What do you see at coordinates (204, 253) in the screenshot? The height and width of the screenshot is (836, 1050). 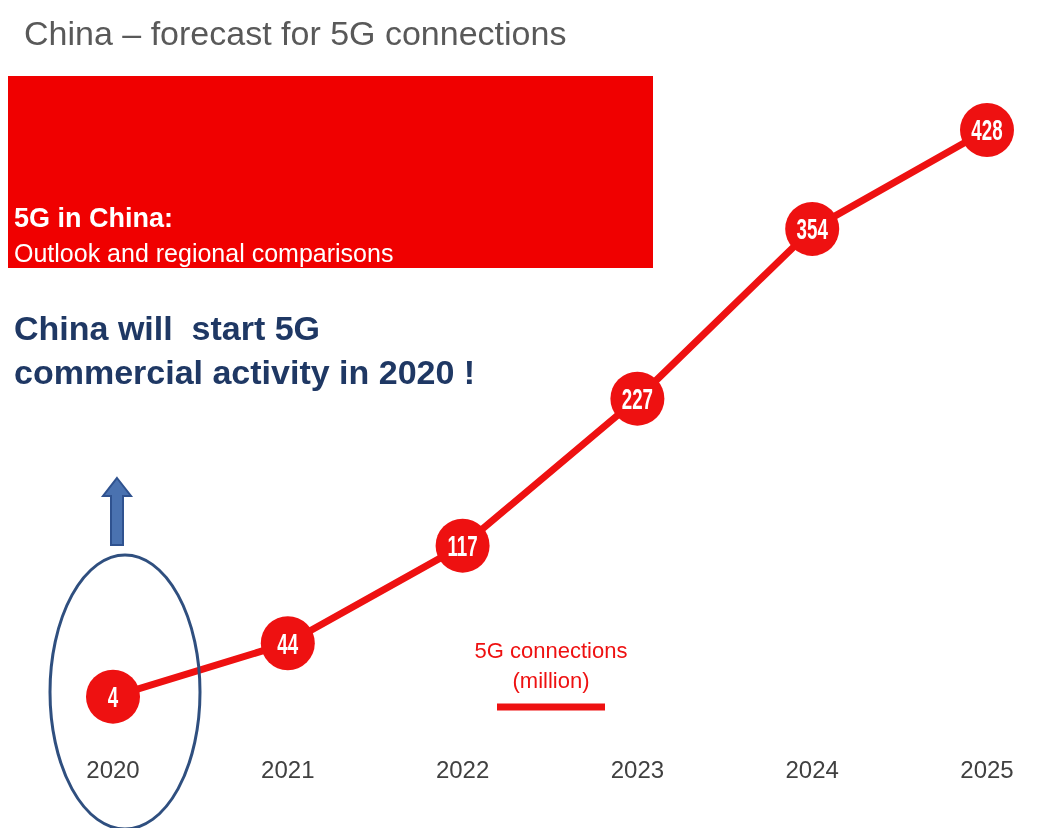 I see `annotation: Outlook and regional comparisons` at bounding box center [204, 253].